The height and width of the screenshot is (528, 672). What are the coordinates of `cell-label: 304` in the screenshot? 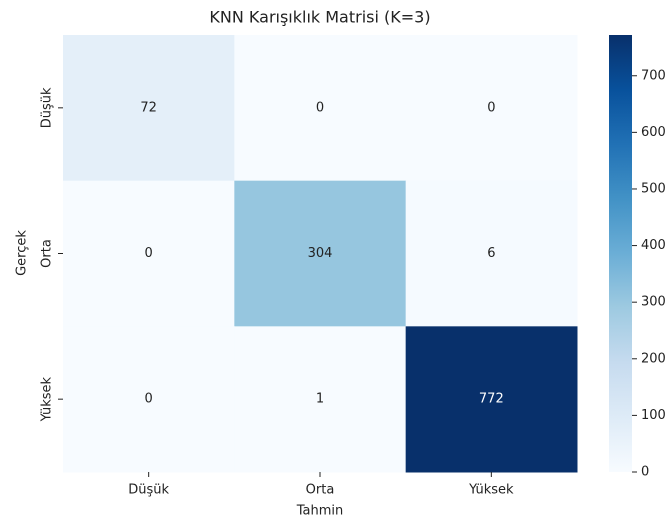 It's located at (320, 253).